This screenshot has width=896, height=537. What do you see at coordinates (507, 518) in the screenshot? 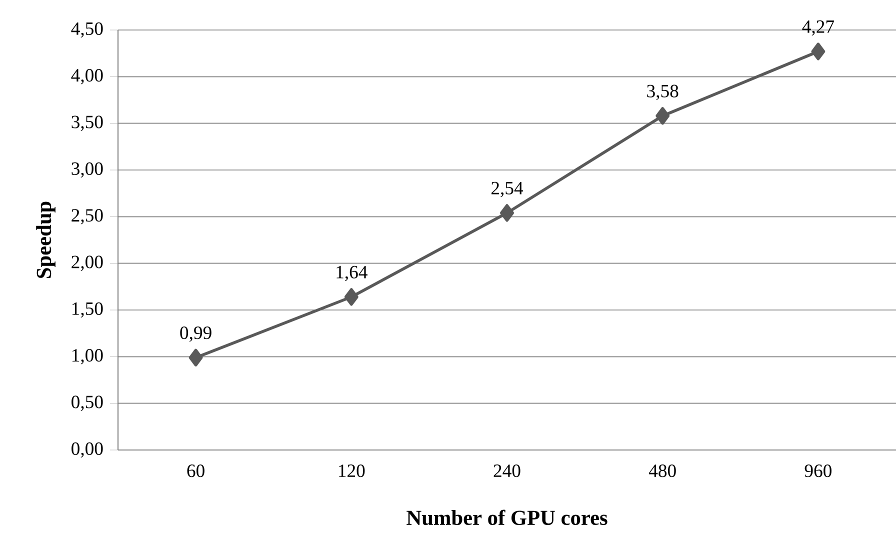
I see `x-axis-title: Number of GPU cores` at bounding box center [507, 518].